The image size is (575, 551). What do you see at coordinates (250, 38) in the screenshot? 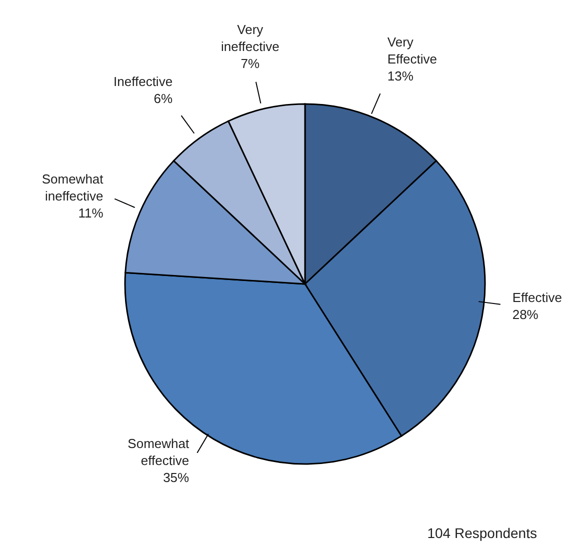
I see `slice-label: Very ineffective` at bounding box center [250, 38].